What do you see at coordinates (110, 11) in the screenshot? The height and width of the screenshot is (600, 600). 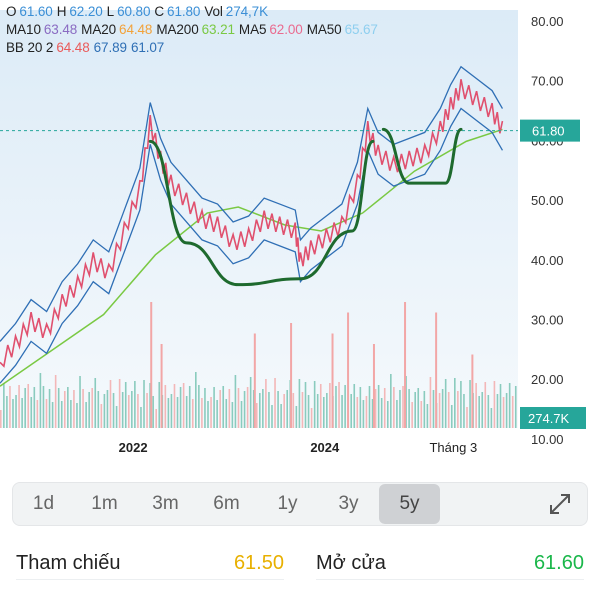 I see `ohlc-label-2: L` at bounding box center [110, 11].